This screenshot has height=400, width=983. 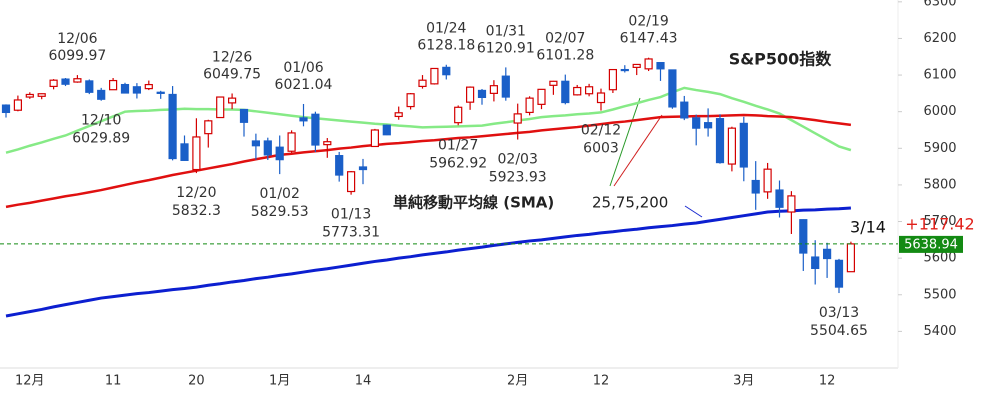 I want to click on y-tick-label: 6300, so click(x=939, y=4).